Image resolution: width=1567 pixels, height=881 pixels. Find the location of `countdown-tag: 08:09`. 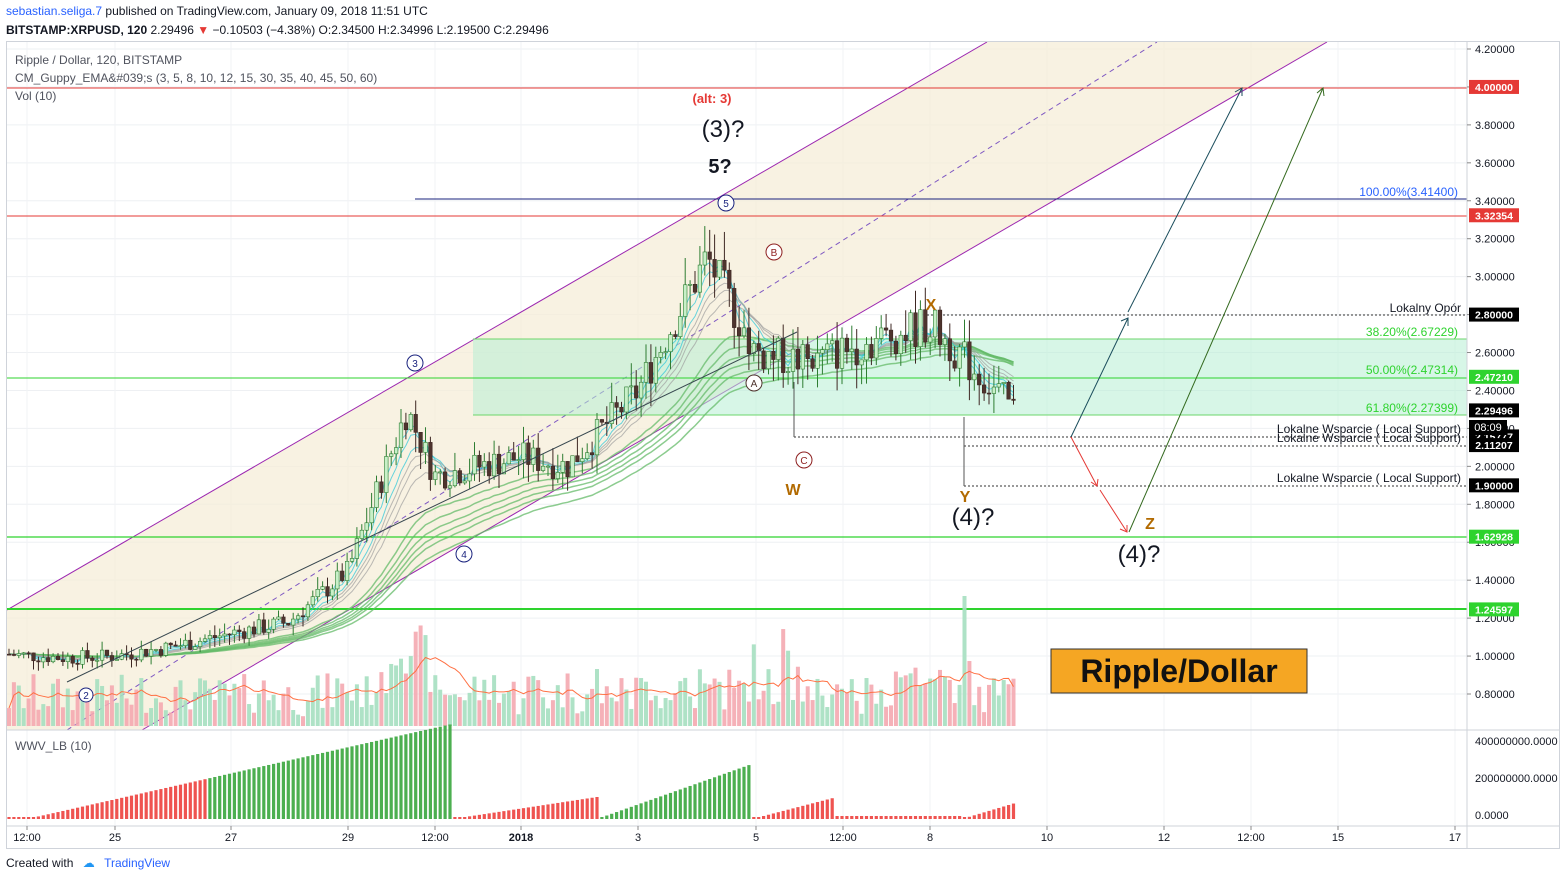

countdown-tag: 08:09 is located at coordinates (1488, 427).